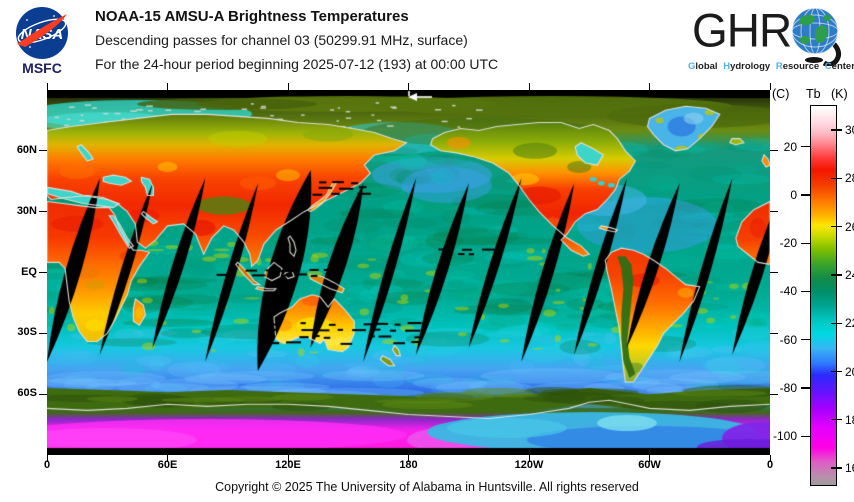 Image resolution: width=854 pixels, height=502 pixels. Describe the element at coordinates (408, 465) in the screenshot. I see `map-lon-label: 180` at that location.